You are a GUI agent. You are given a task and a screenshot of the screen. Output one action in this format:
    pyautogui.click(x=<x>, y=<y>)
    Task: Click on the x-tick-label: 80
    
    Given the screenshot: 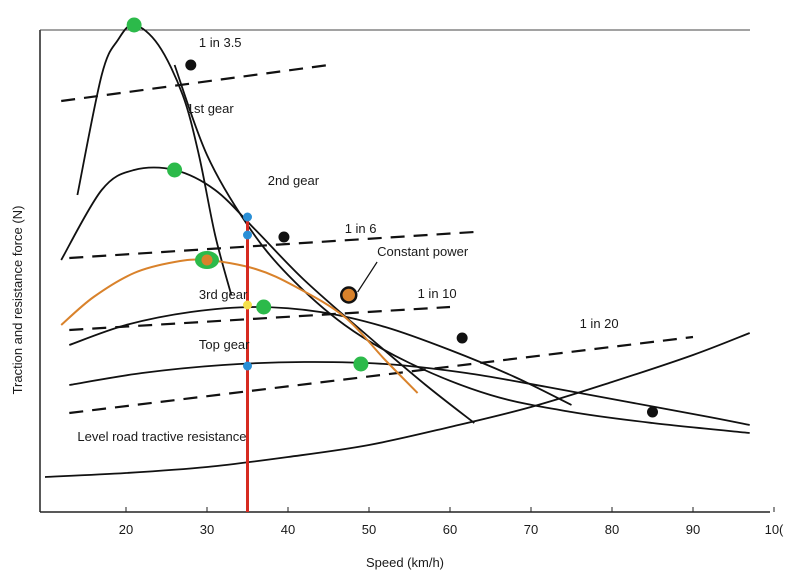 What is the action you would take?
    pyautogui.click(x=612, y=529)
    